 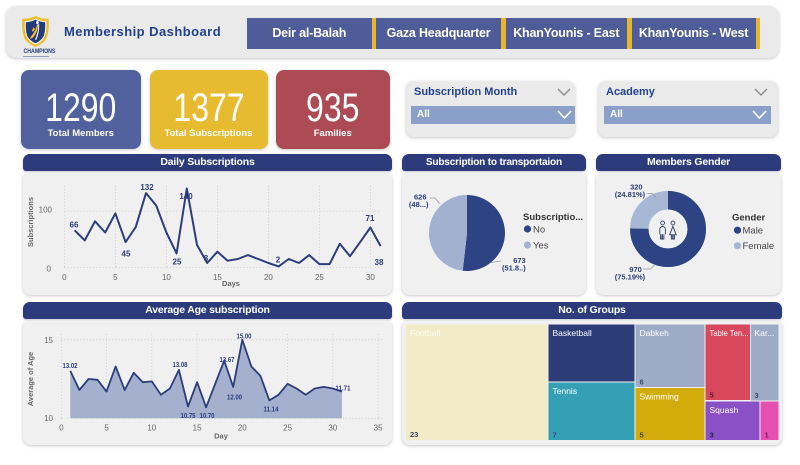 I want to click on svg-text: 11.71, so click(x=343, y=387).